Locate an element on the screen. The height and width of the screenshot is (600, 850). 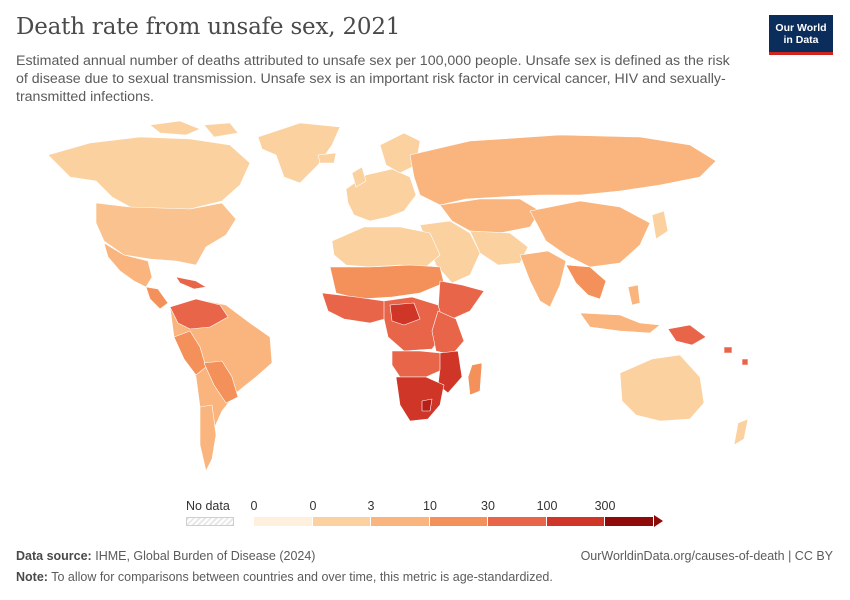
region-west-africa is located at coordinates (357, 308).